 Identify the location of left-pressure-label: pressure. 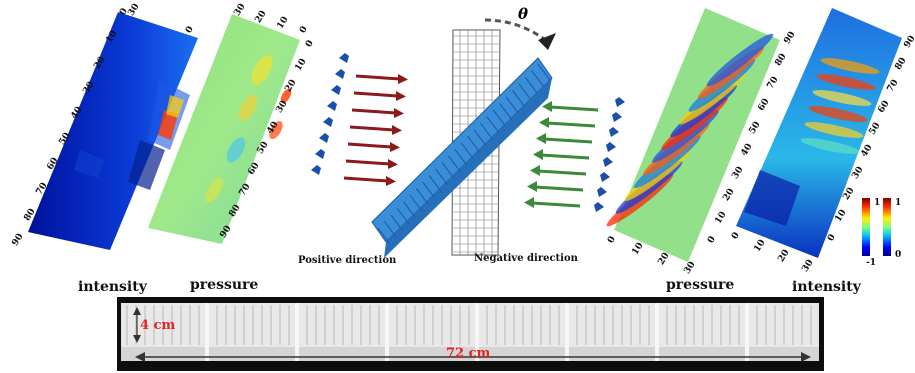
(224, 285).